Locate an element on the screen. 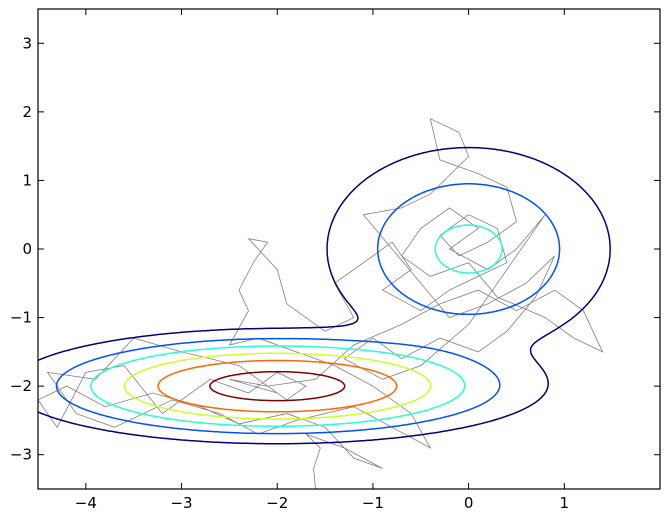 The width and height of the screenshot is (667, 520). y-tick-label: 1 is located at coordinates (27, 180).